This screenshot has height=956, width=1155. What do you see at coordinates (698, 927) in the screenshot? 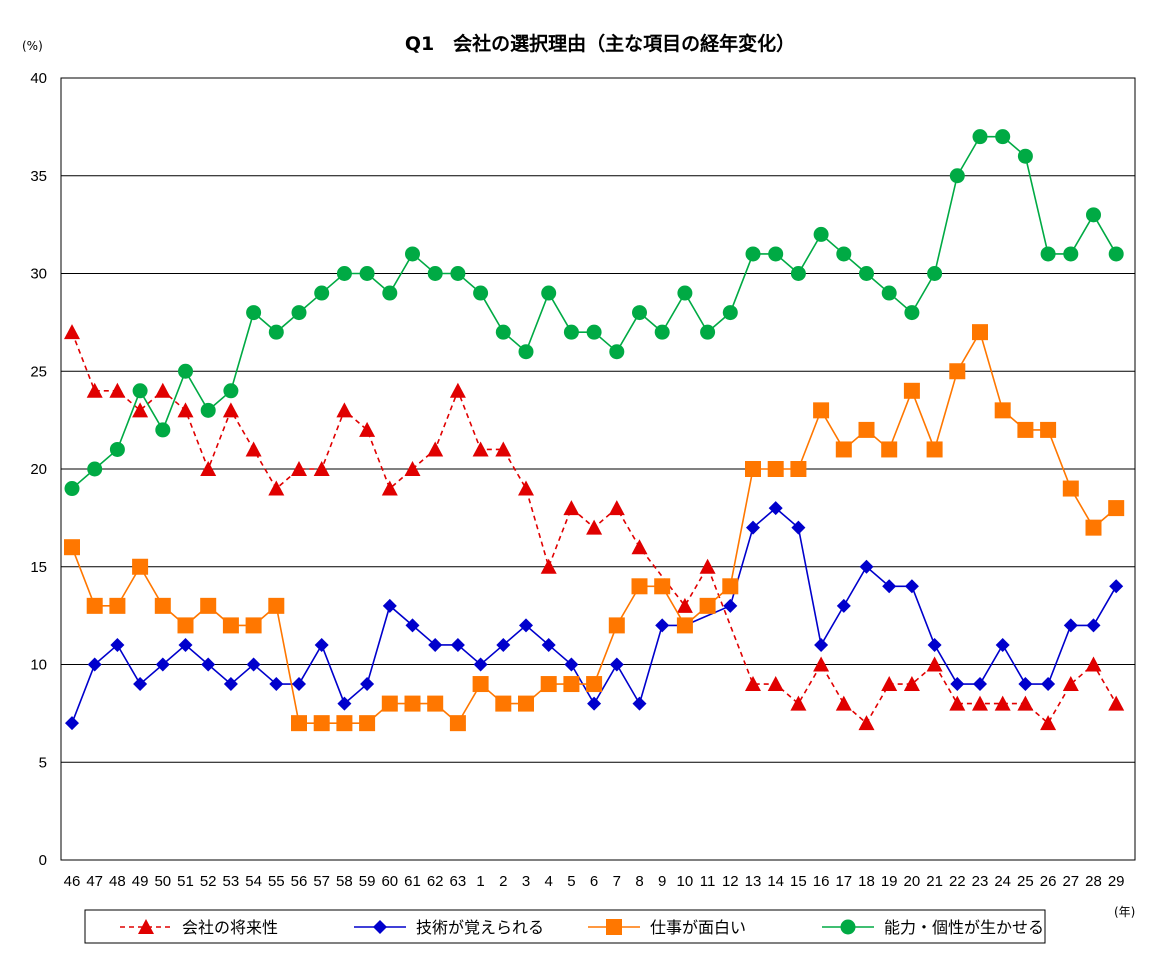
I see `legend-label: 仕事が面白い` at bounding box center [698, 927].